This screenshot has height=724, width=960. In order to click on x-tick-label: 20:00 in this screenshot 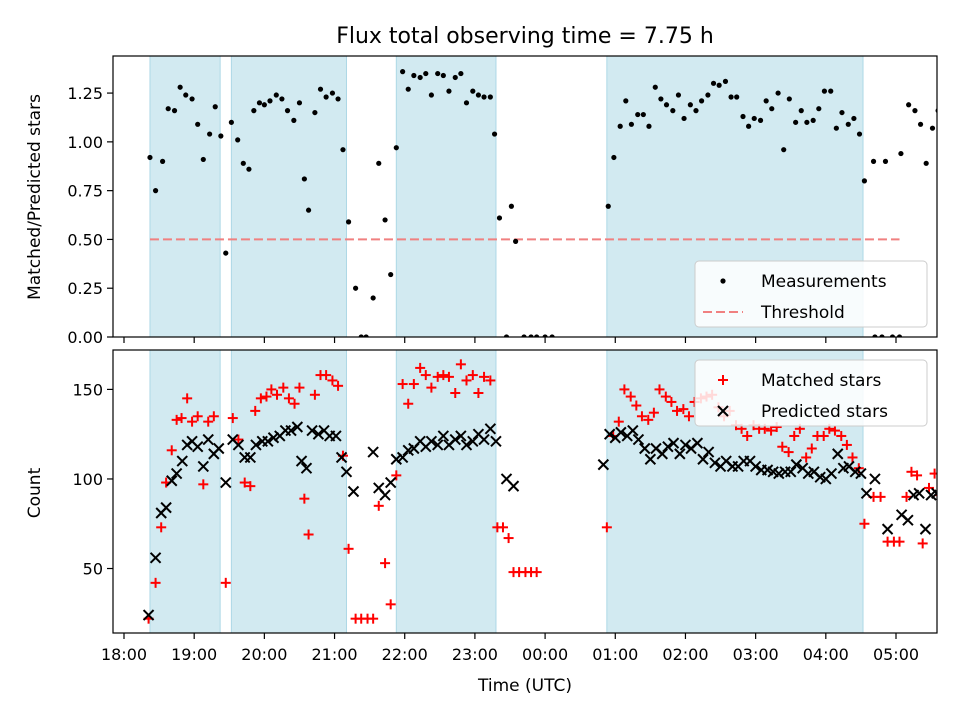, I will do `click(264, 654)`.